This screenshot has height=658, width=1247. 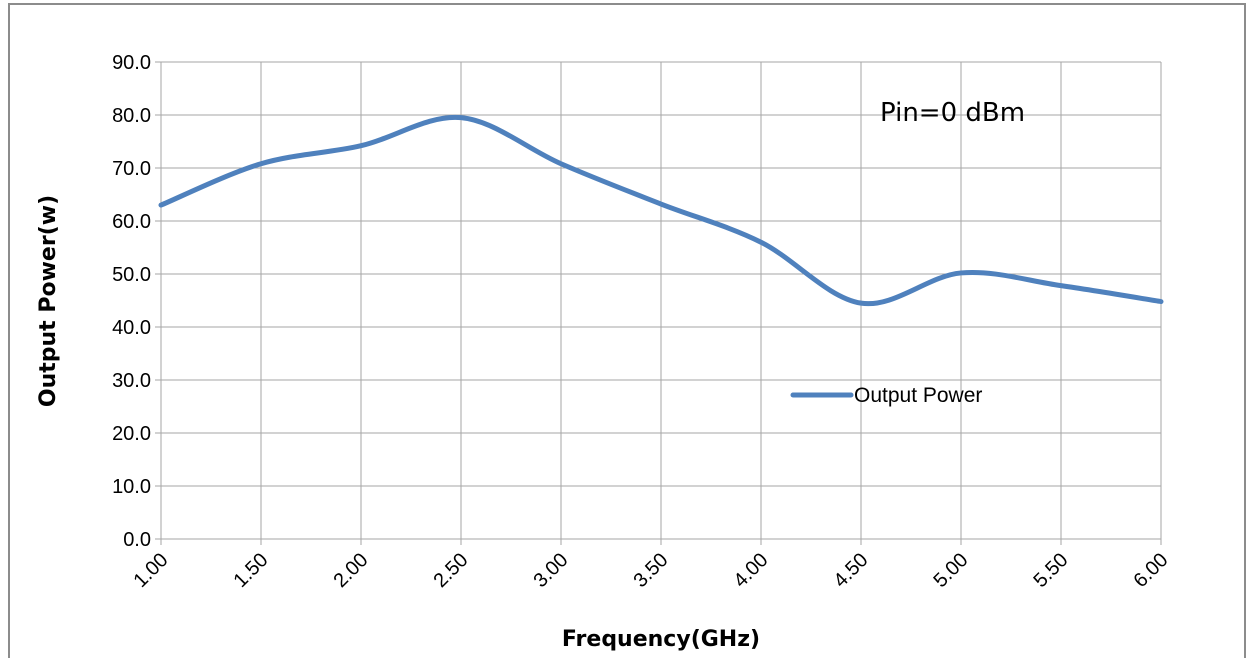 What do you see at coordinates (131, 487) in the screenshot?
I see `y-tick-label: 10.0` at bounding box center [131, 487].